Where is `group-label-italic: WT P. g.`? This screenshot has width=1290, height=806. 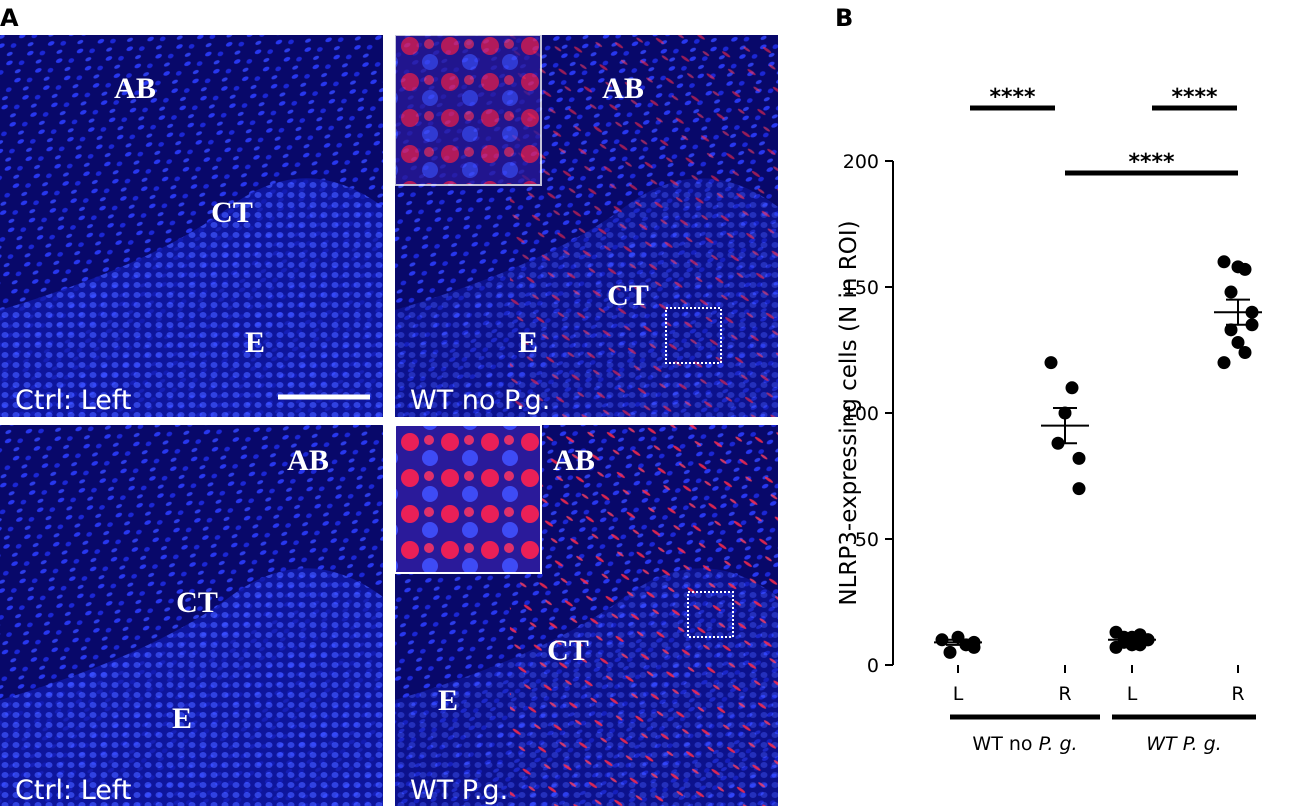 group-label-italic: WT P. g. is located at coordinates (1183, 744).